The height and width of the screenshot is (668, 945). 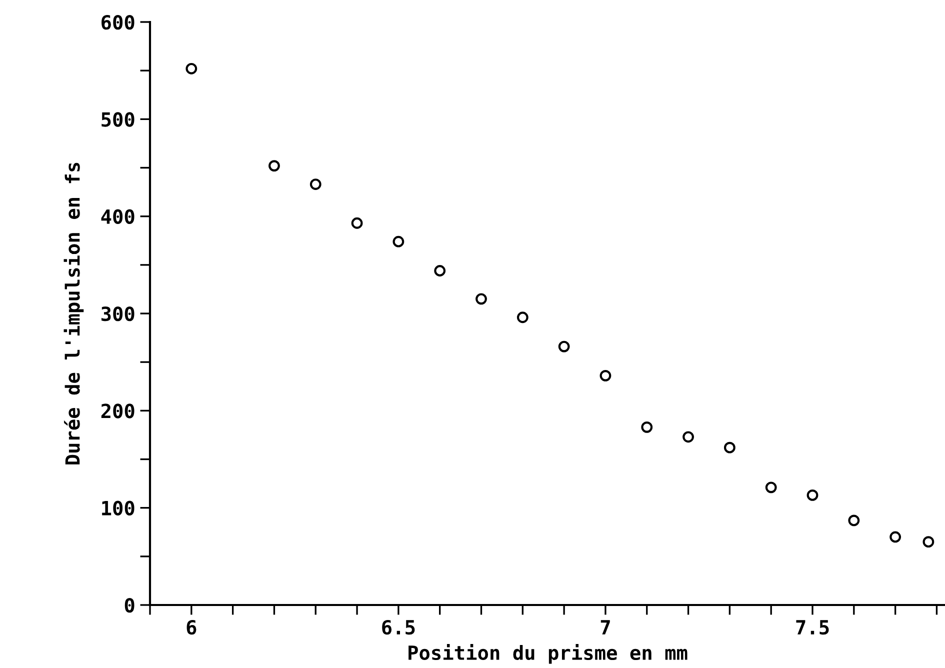 What do you see at coordinates (129, 605) in the screenshot?
I see `y-tick-label: 0` at bounding box center [129, 605].